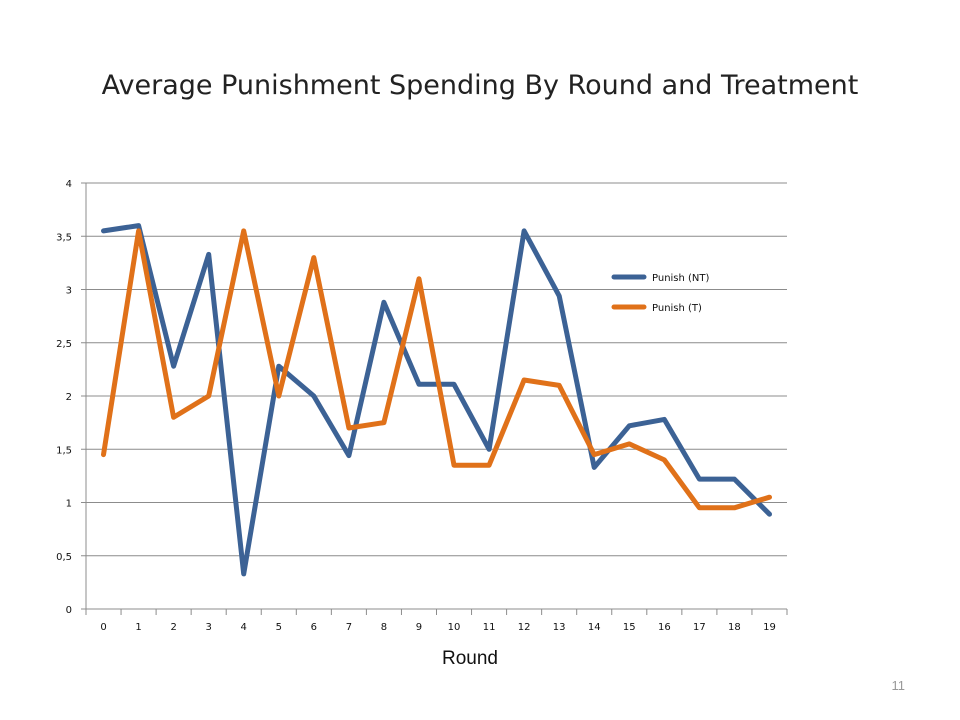  What do you see at coordinates (489, 627) in the screenshot?
I see `x-tick-label: 11` at bounding box center [489, 627].